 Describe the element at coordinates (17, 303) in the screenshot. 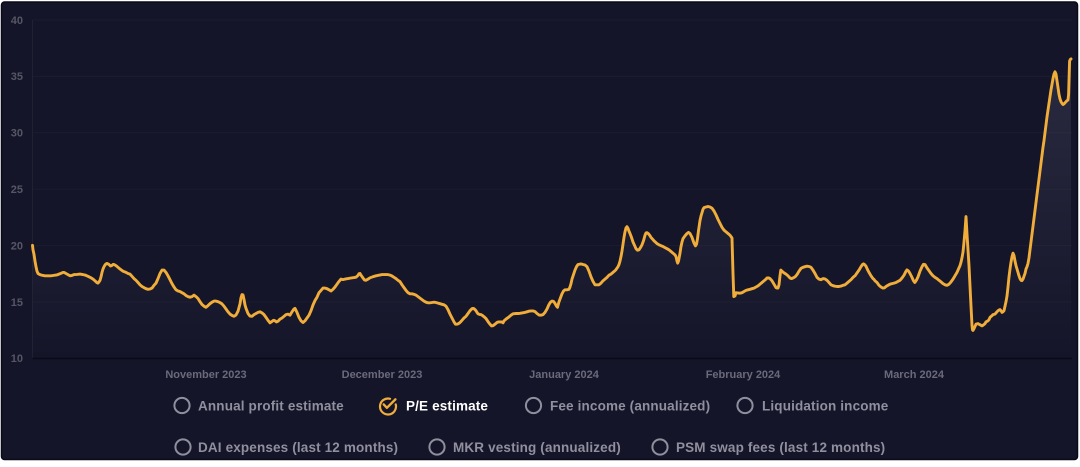

I see `svg-text: 15` at that location.